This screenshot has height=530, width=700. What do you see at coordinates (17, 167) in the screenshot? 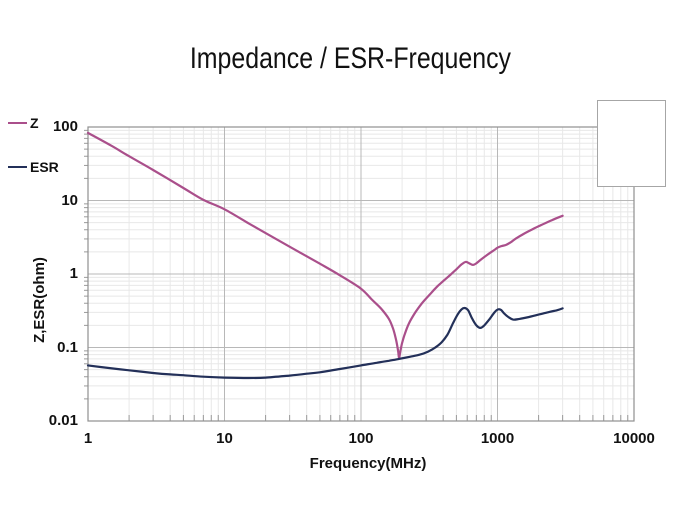
I see `esr-line-swatch` at bounding box center [17, 167].